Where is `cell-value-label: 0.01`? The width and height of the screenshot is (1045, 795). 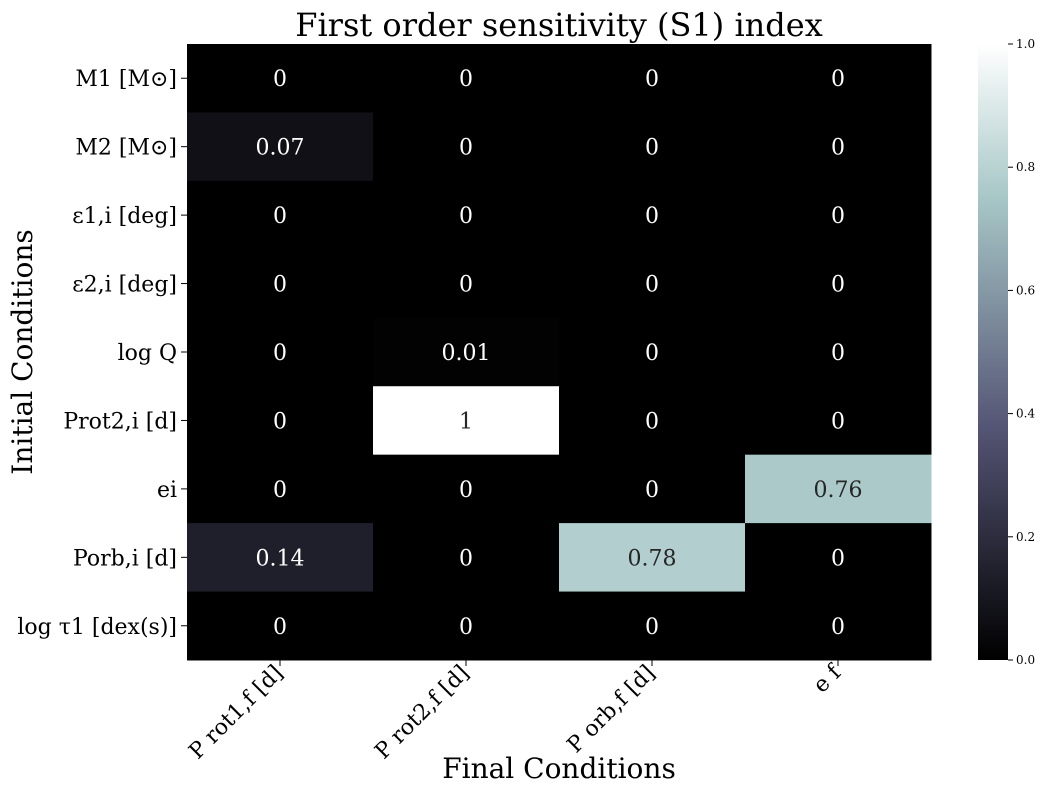 cell-value-label: 0.01 is located at coordinates (466, 353).